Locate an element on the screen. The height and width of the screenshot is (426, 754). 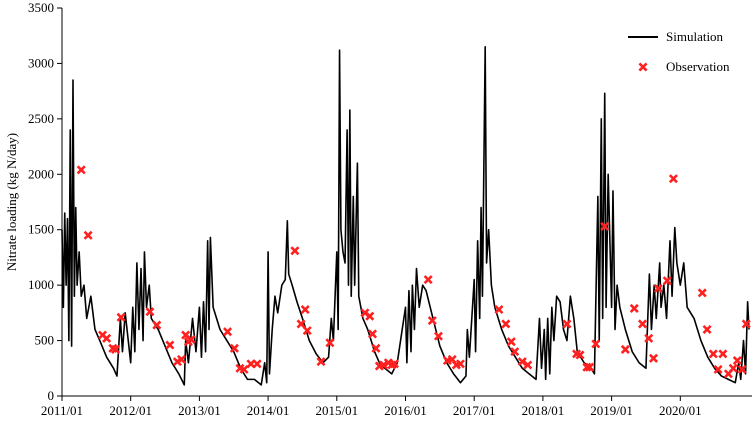
y-axis-label: Nitrate loading (kg N/day) is located at coordinates (11, 202).